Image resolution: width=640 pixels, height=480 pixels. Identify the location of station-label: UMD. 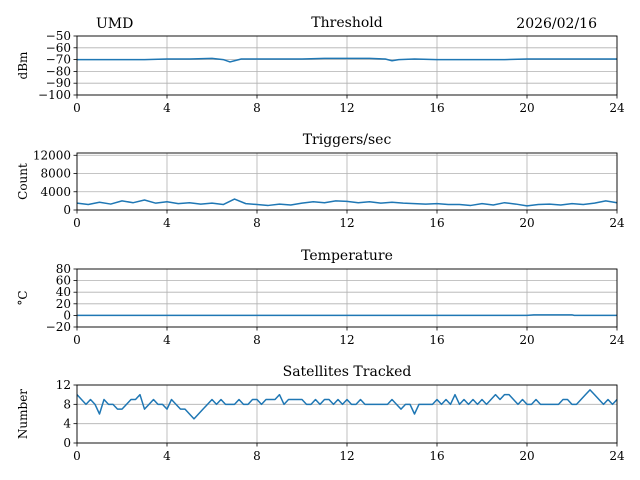
(114, 24).